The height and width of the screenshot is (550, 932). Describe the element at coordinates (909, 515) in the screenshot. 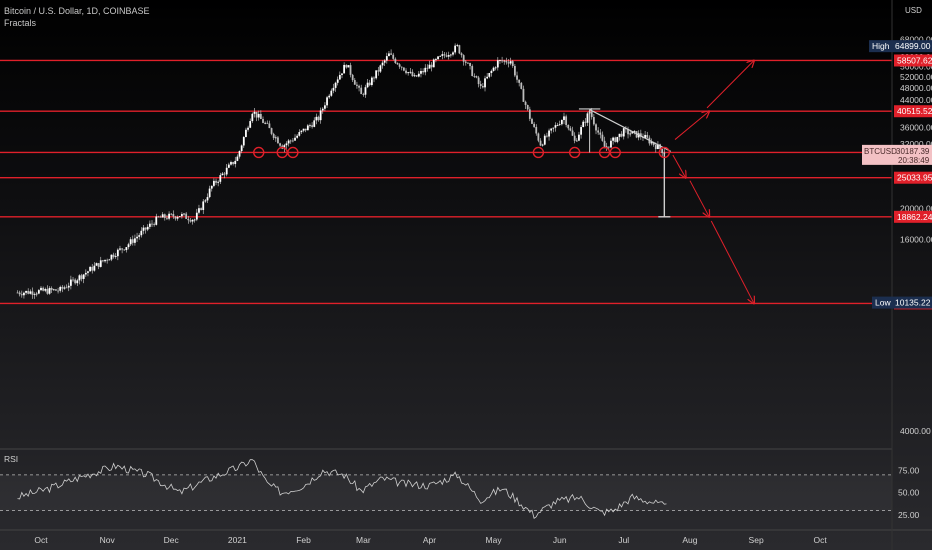

I see `rsi-tick-label: 25.00` at that location.